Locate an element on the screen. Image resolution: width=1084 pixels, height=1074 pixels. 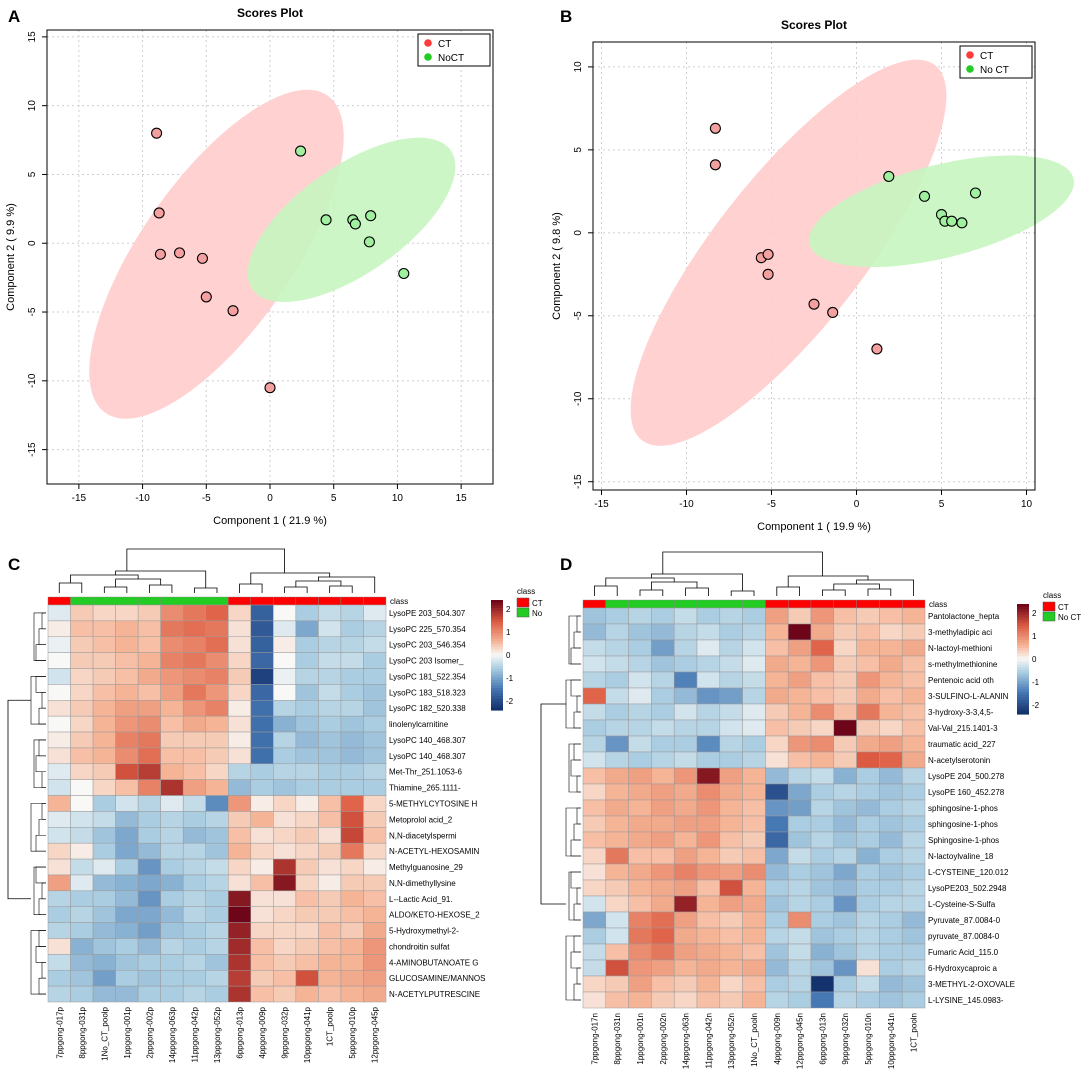
y-tick-label: -5 is located at coordinates (32, 311).